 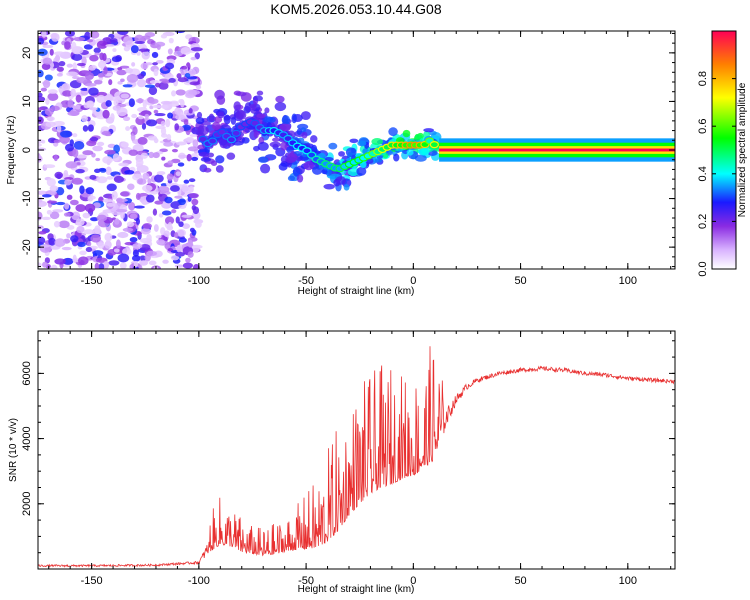 What do you see at coordinates (703, 173) in the screenshot?
I see `colorbar-tick-label: 0.4` at bounding box center [703, 173].